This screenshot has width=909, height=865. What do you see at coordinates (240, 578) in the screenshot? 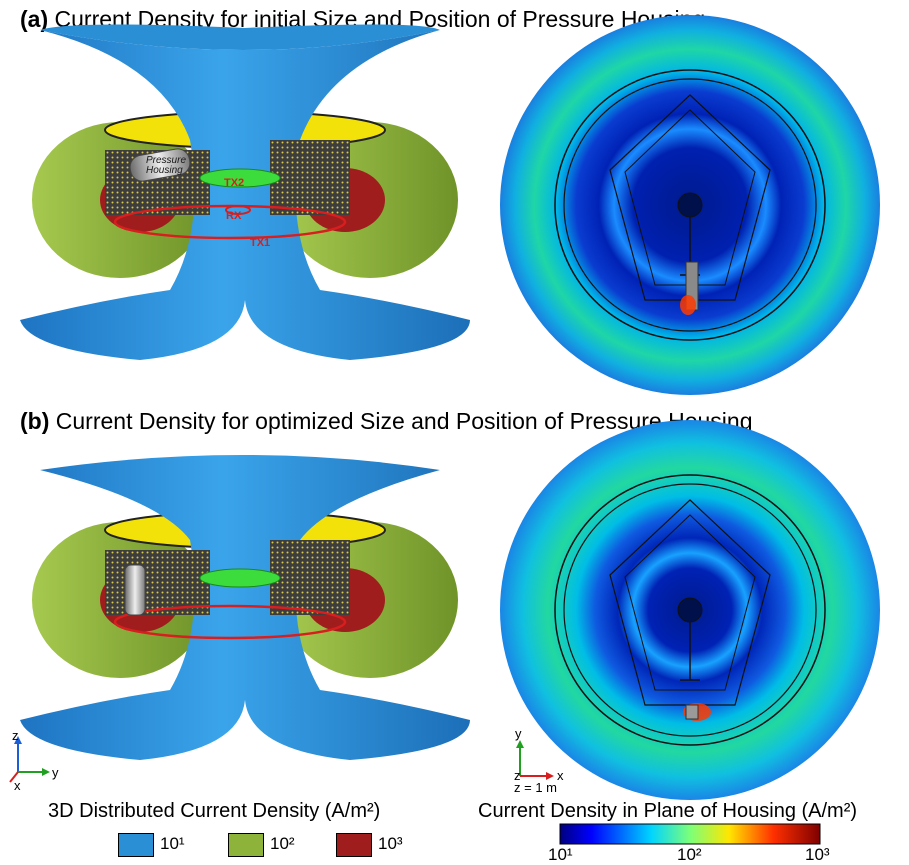
I see `green-coil-b` at bounding box center [240, 578].